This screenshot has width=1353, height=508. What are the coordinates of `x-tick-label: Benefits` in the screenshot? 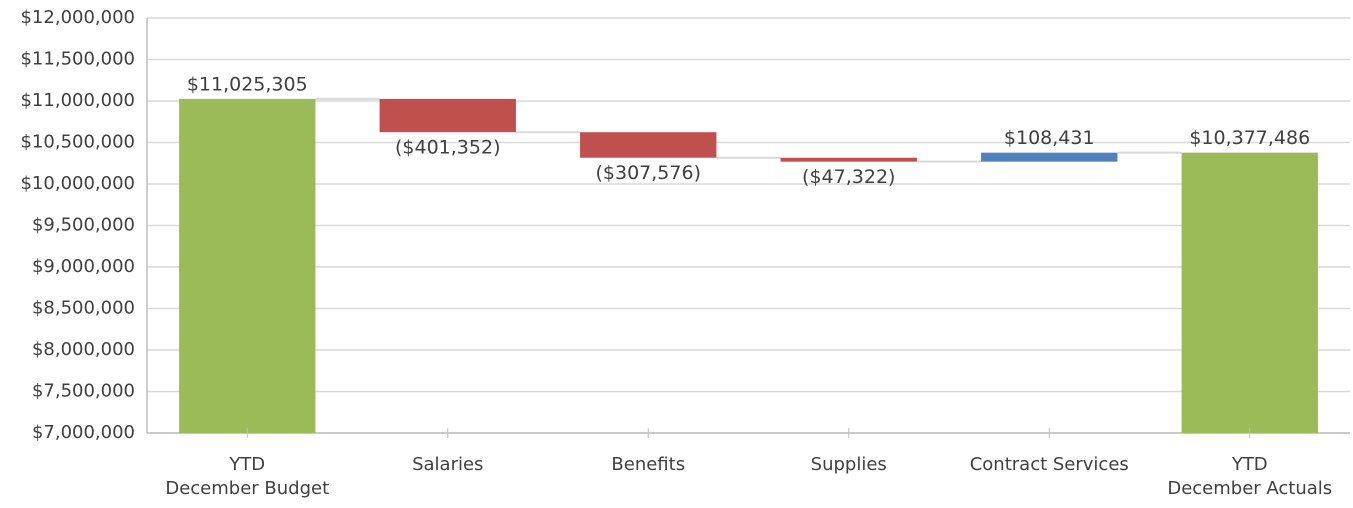 It's located at (648, 464).